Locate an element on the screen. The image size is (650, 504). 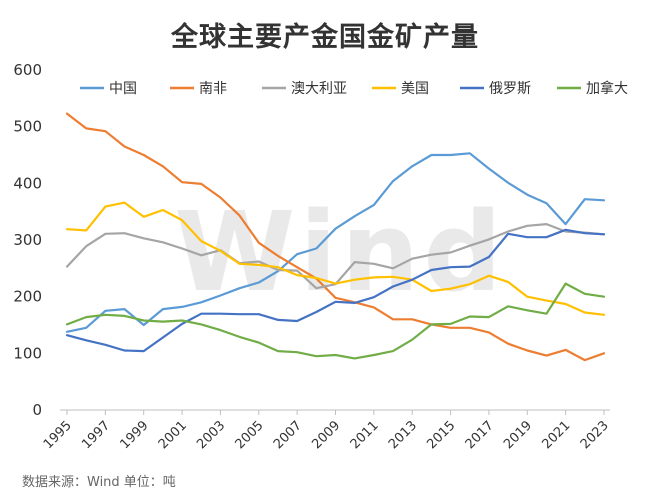
x-tick-label: 2015 is located at coordinates (441, 435).